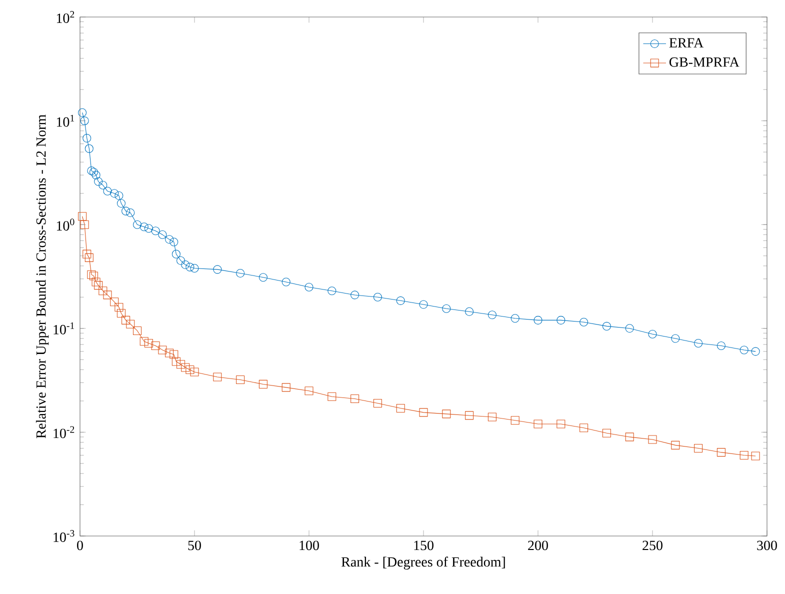 This screenshot has width=785, height=594. I want to click on y-tick-label: 10$^{0}$, so click(65, 224).